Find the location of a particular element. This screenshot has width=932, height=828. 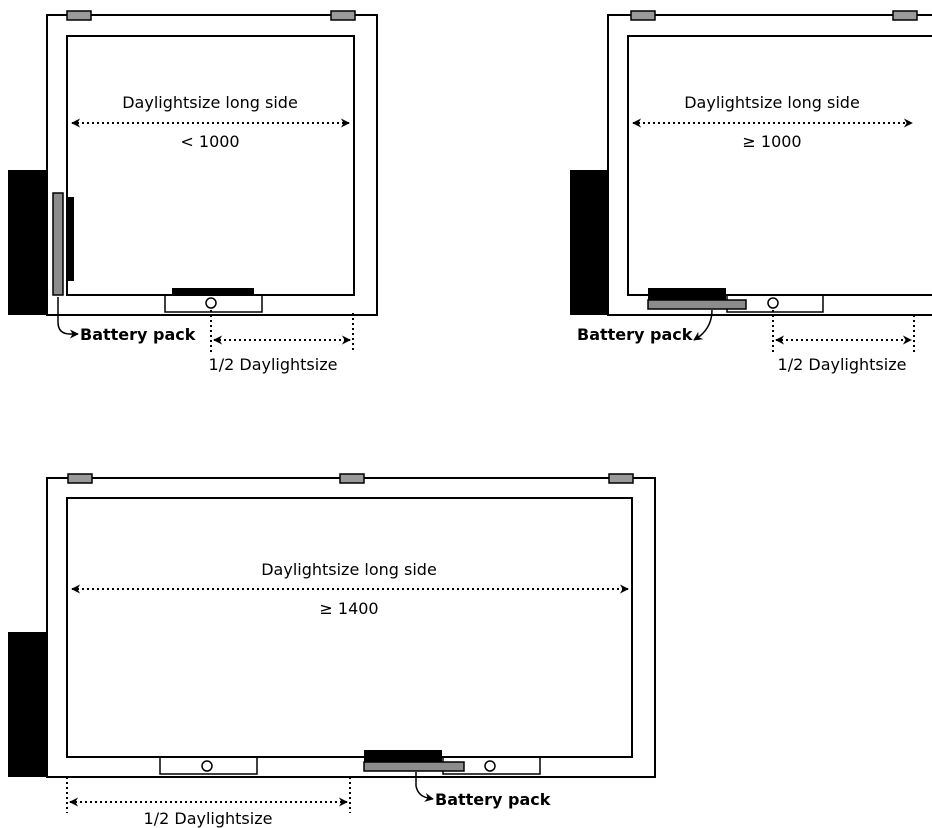

size-condition-label: < 1000 is located at coordinates (209, 141).